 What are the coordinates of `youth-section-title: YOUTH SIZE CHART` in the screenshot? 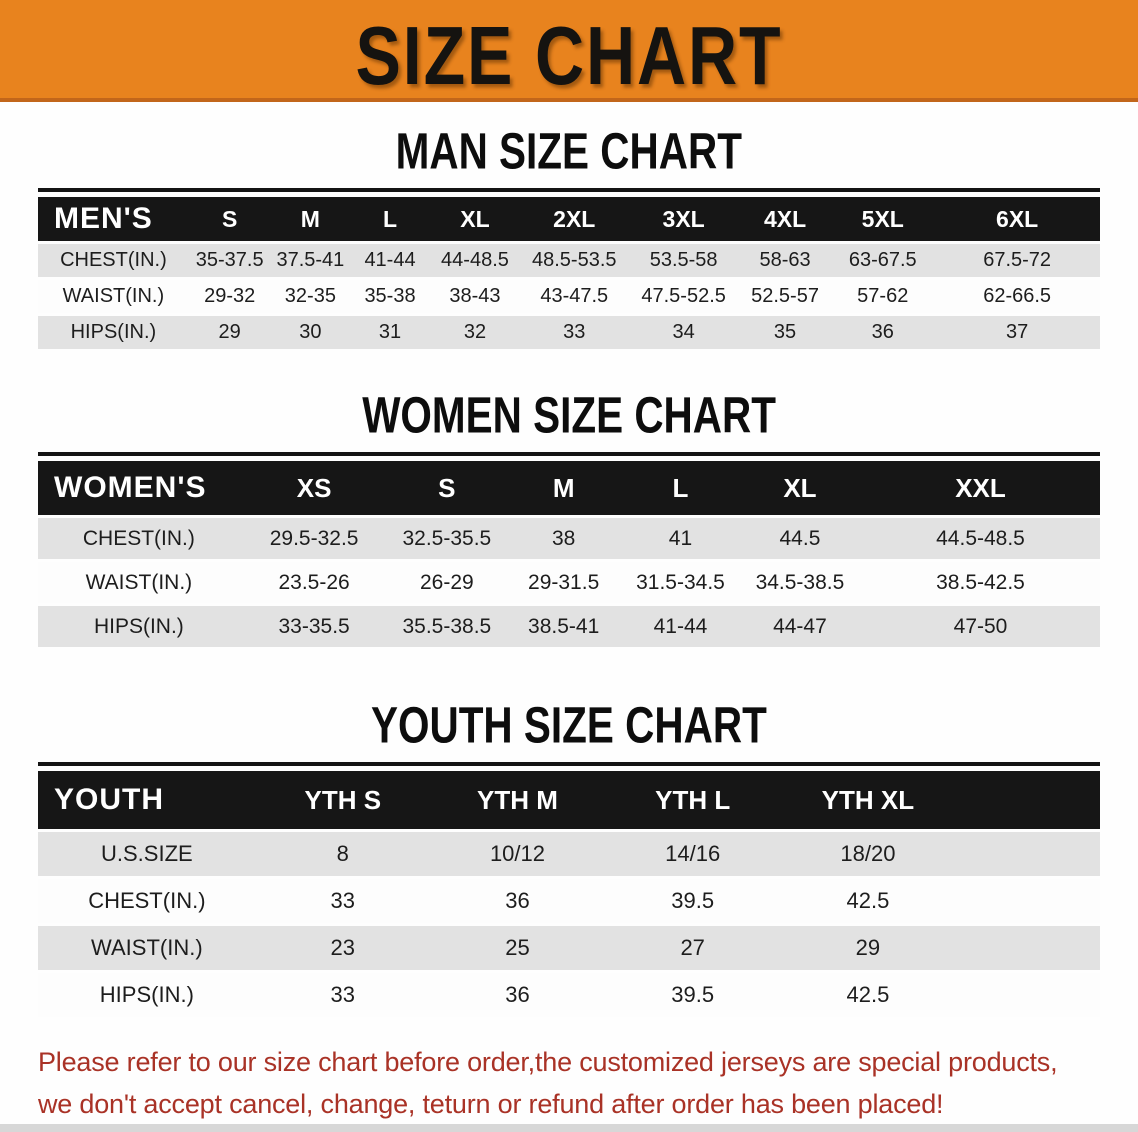 It's located at (569, 724).